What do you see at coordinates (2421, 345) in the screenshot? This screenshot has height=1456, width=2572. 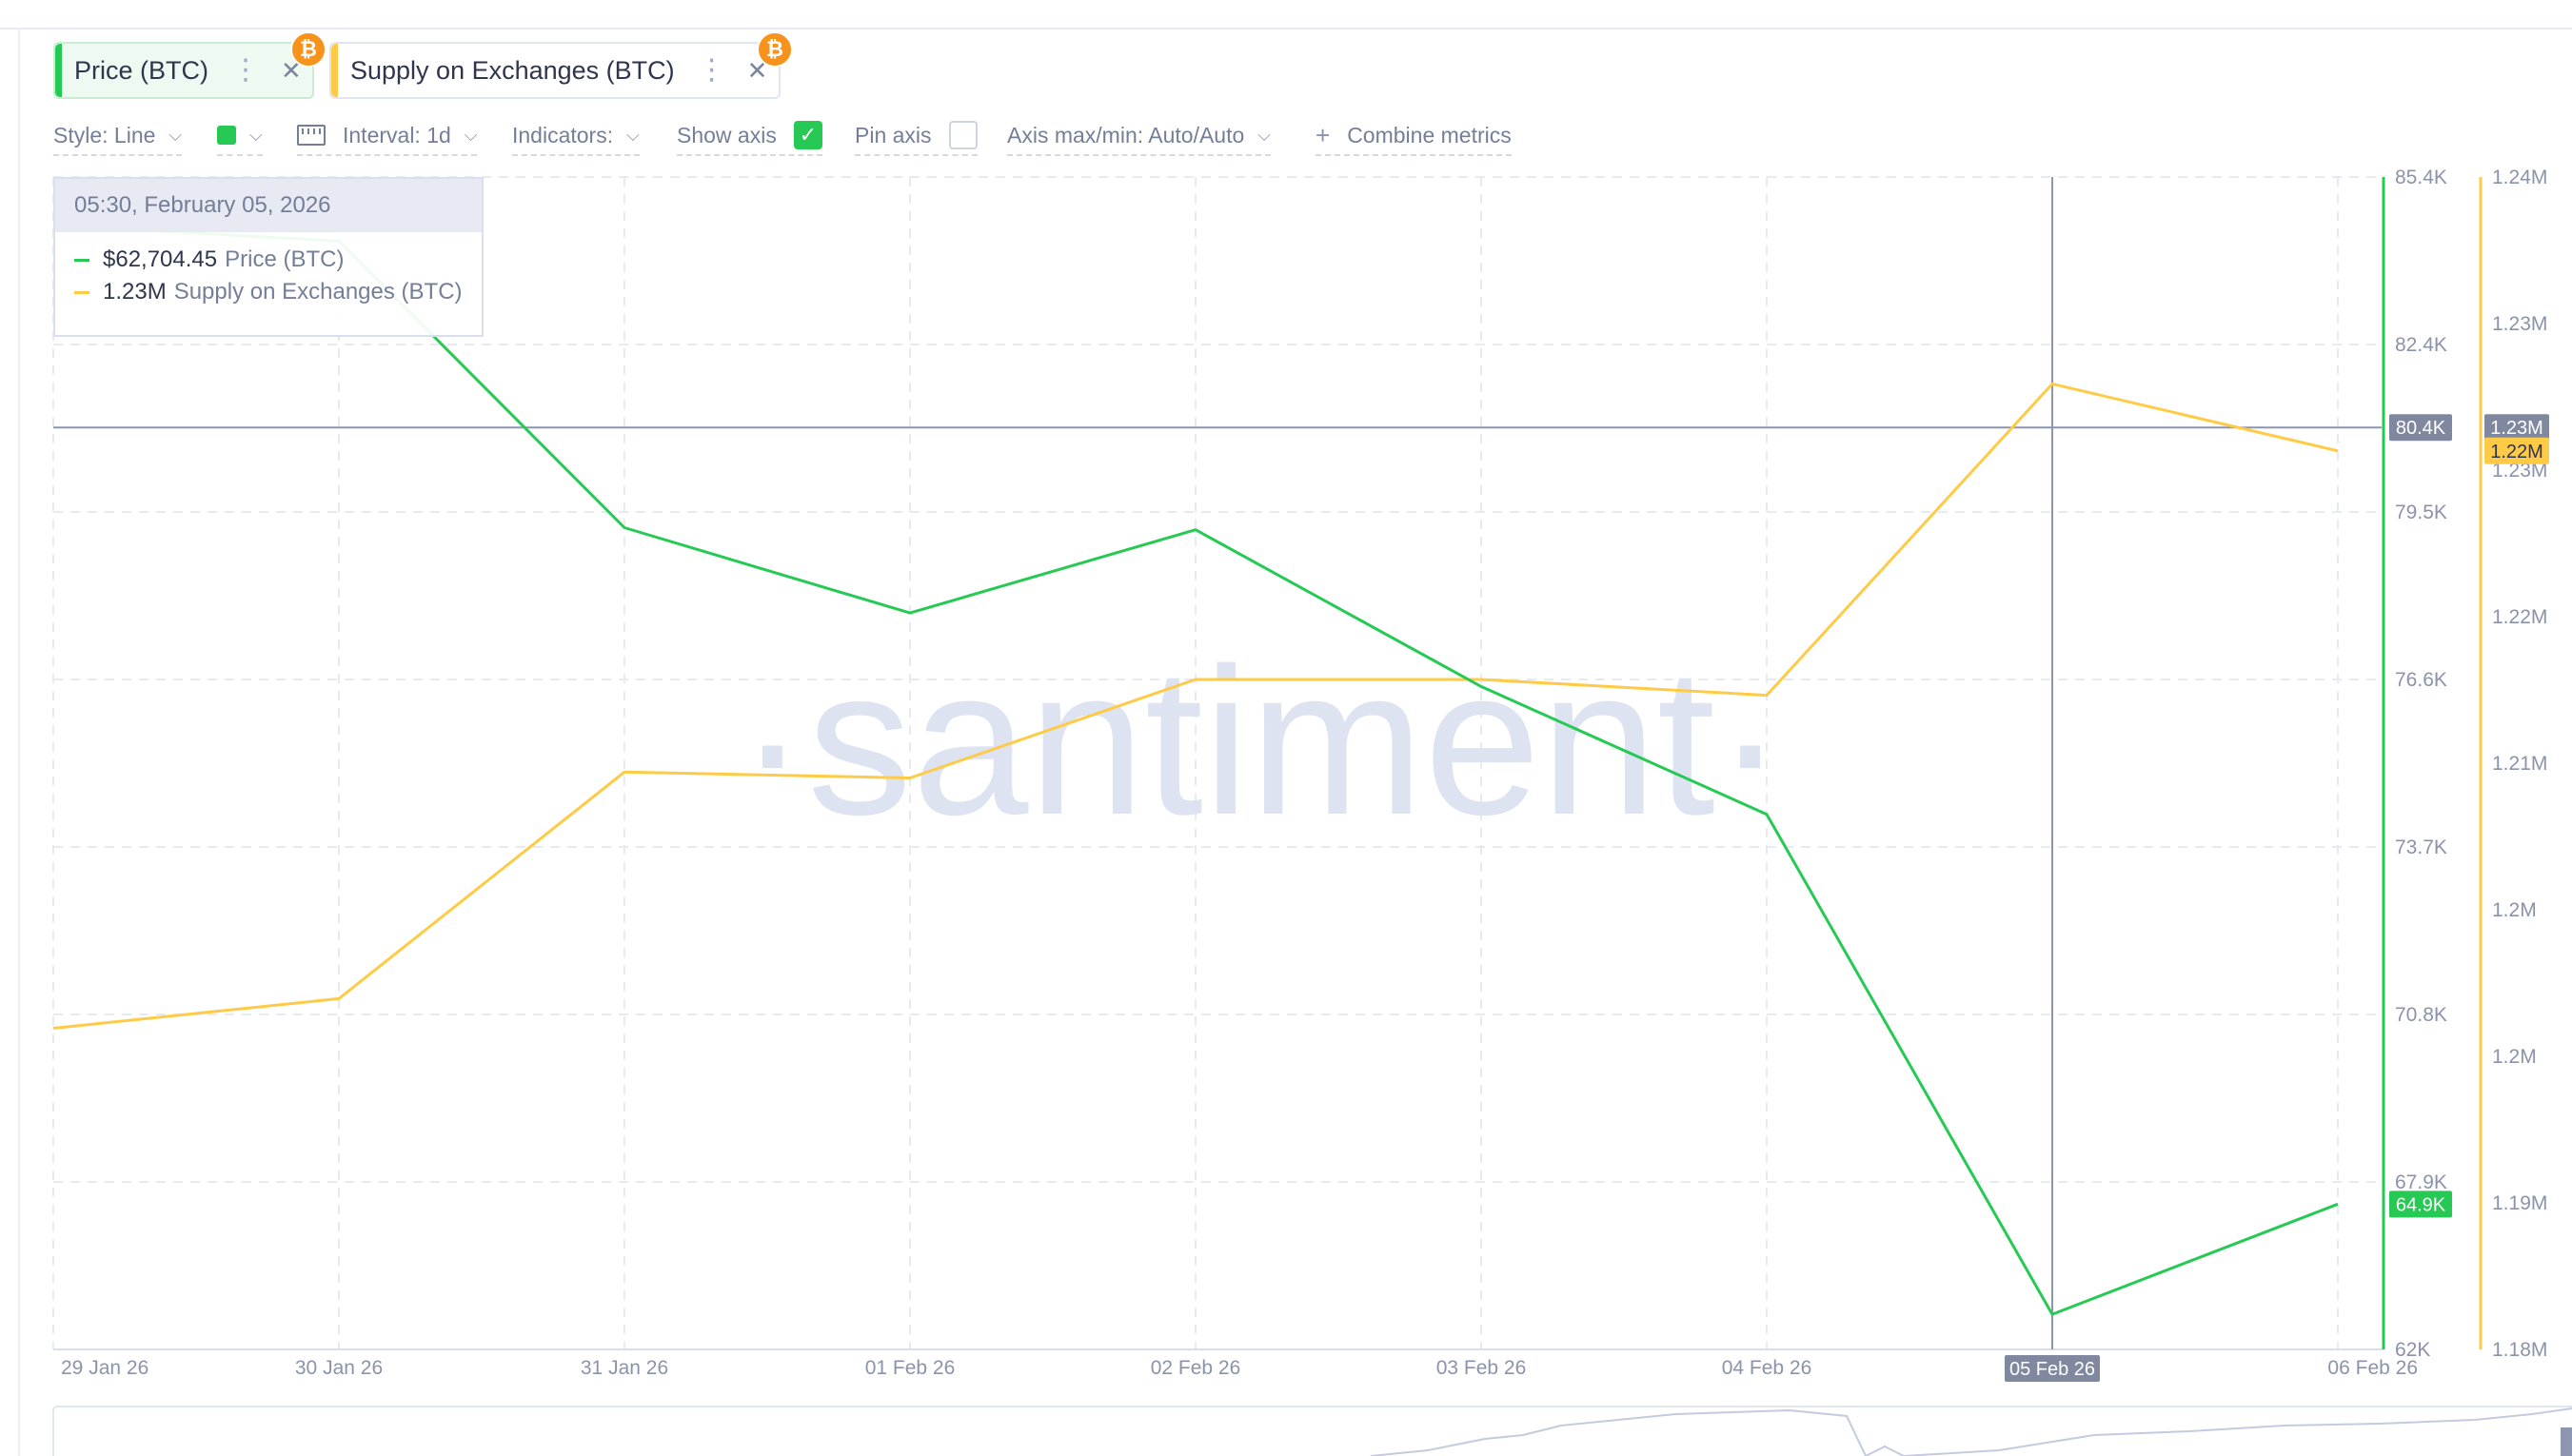 I see `price-axis-tick: 82.4K` at bounding box center [2421, 345].